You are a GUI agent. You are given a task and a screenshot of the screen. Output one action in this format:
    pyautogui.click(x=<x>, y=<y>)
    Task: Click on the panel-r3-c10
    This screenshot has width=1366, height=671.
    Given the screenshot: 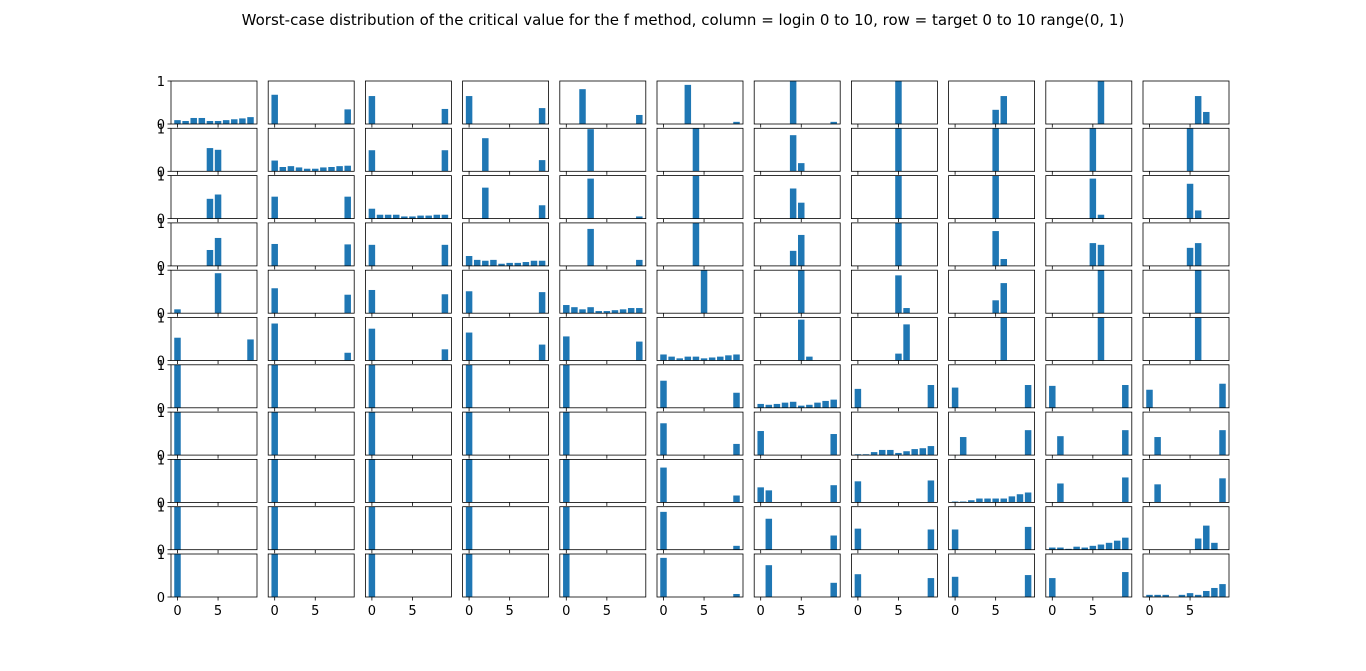 What is the action you would take?
    pyautogui.click(x=1186, y=246)
    